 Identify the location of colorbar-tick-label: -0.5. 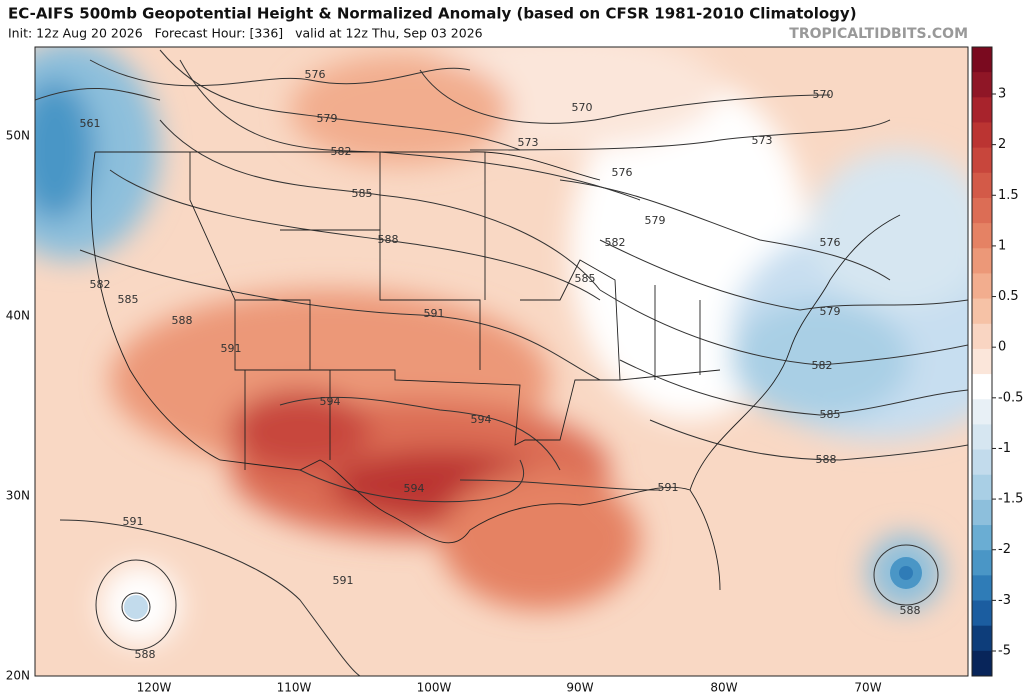
(1010, 397).